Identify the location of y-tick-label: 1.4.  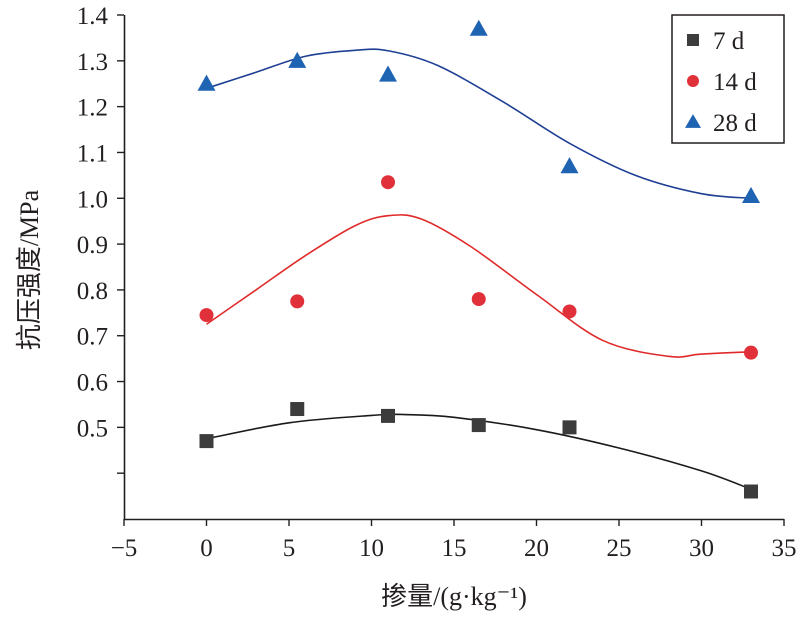
(93, 16).